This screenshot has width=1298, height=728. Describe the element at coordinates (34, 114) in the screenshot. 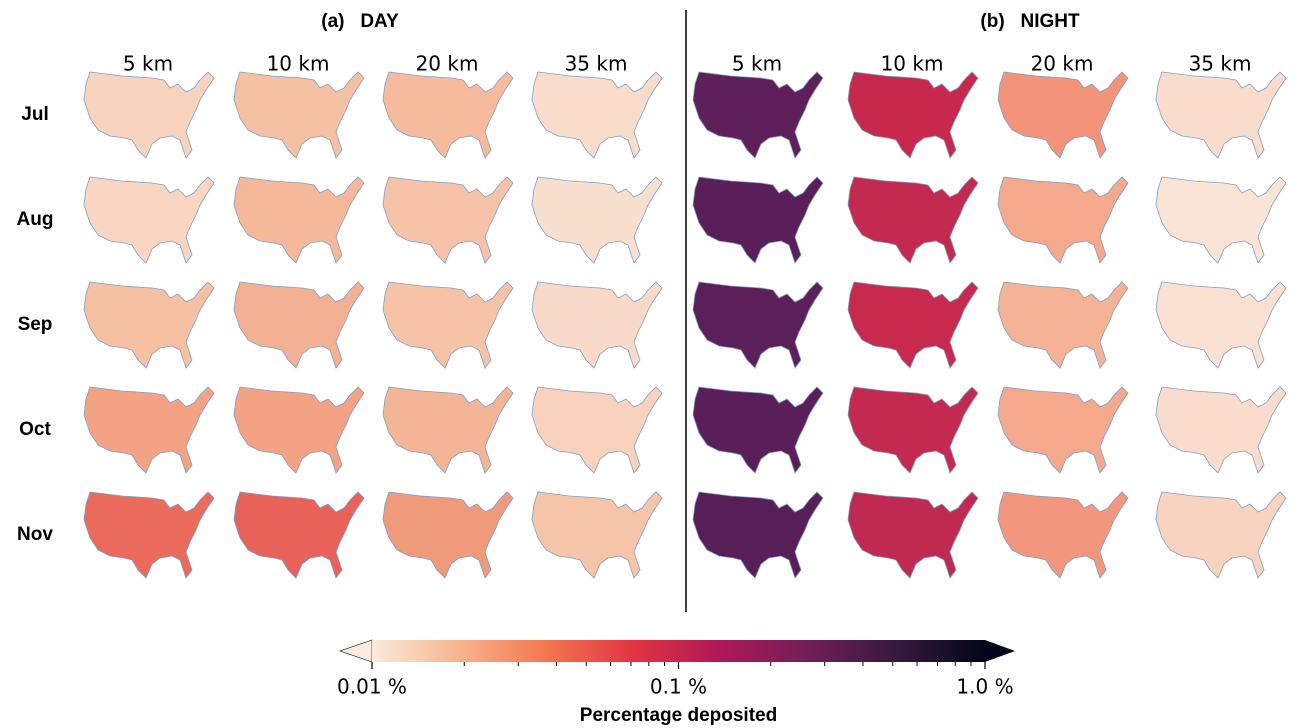

I see `row-label: Jul` at that location.